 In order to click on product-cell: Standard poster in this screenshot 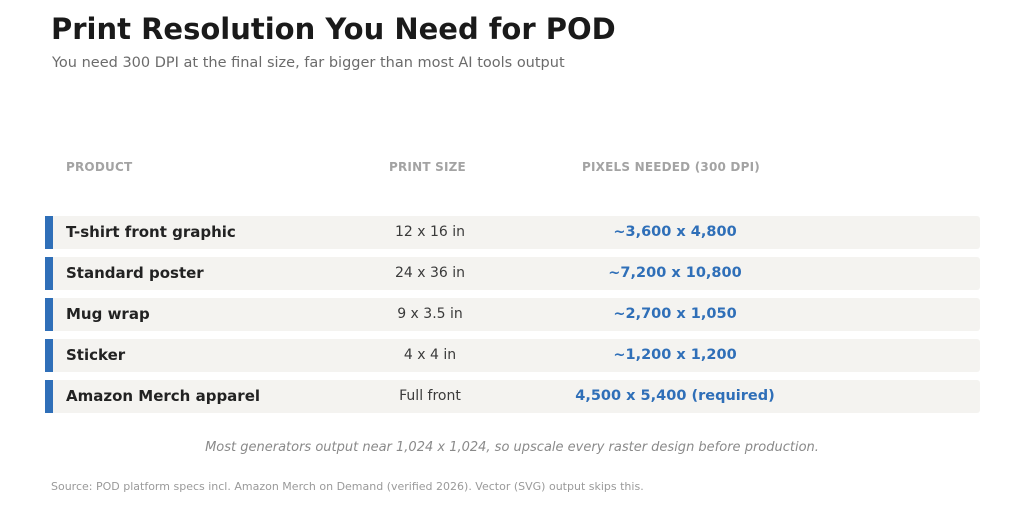, I will do `click(135, 273)`.